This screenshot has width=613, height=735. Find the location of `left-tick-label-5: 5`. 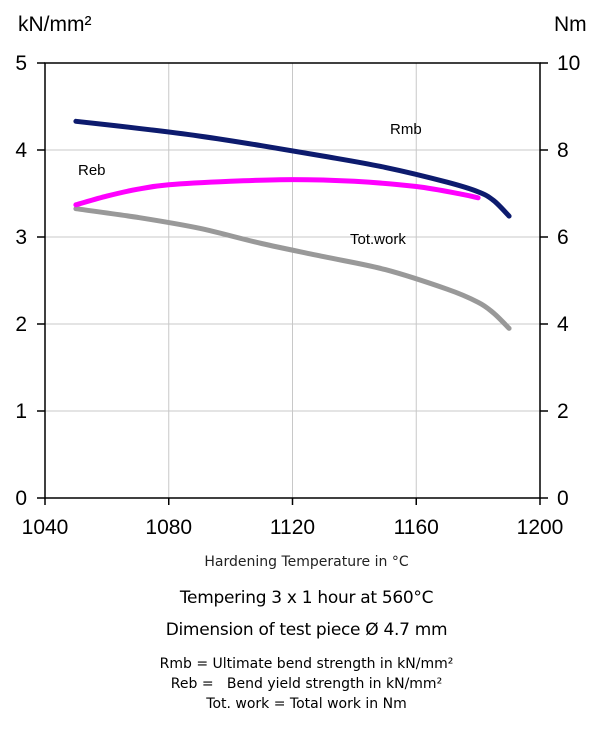

left-tick-label-5: 5 is located at coordinates (21, 63).